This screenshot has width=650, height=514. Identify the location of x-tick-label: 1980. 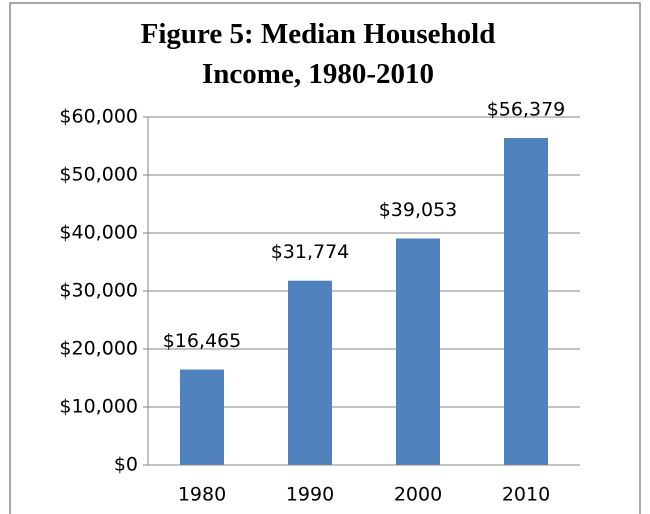
(202, 495).